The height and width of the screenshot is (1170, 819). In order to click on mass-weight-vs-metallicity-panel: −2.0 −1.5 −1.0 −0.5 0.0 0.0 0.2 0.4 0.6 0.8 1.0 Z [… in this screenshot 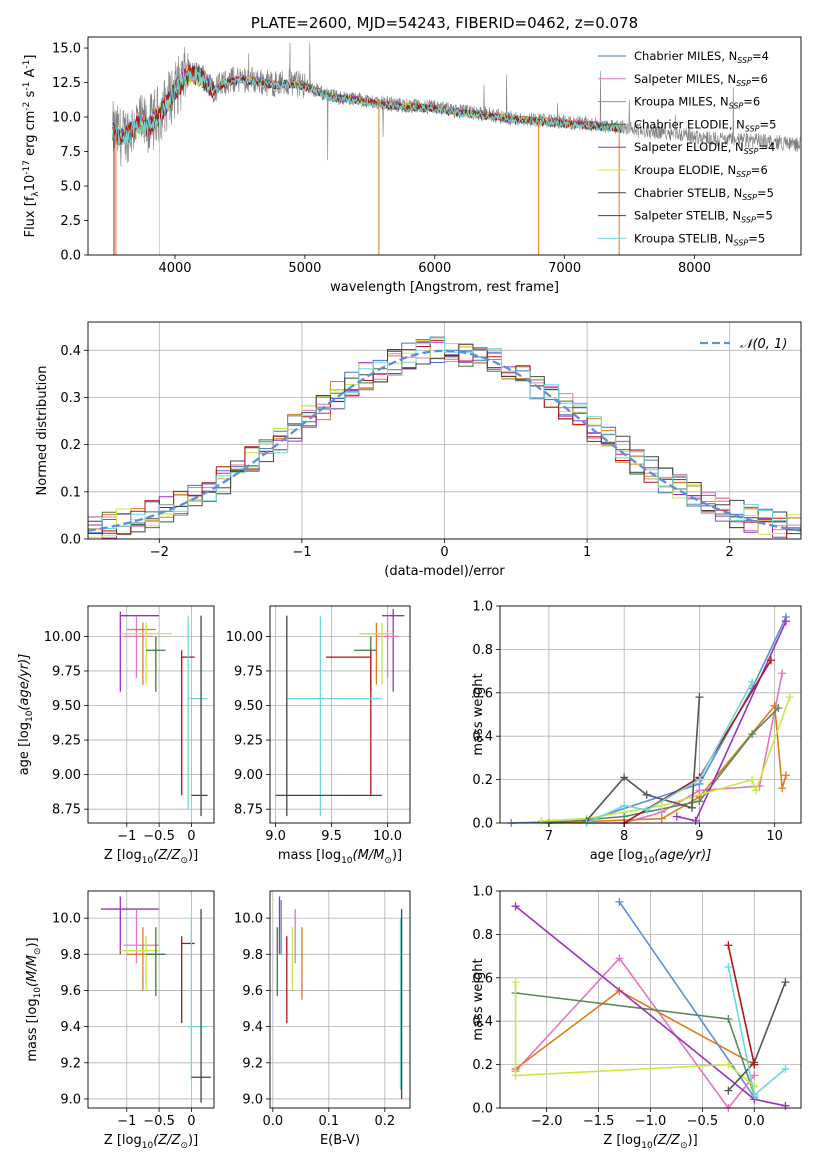, I will do `click(636, 1018)`.